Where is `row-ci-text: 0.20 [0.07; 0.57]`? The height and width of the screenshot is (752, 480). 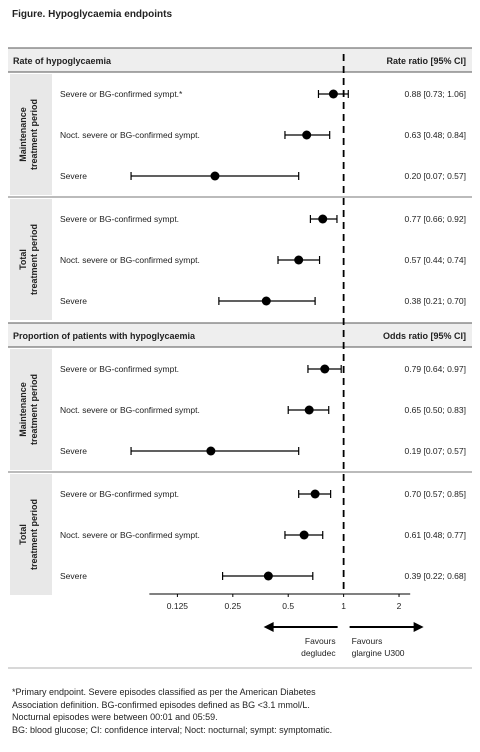
row-ci-text: 0.20 [0.07; 0.57] is located at coordinates (435, 176).